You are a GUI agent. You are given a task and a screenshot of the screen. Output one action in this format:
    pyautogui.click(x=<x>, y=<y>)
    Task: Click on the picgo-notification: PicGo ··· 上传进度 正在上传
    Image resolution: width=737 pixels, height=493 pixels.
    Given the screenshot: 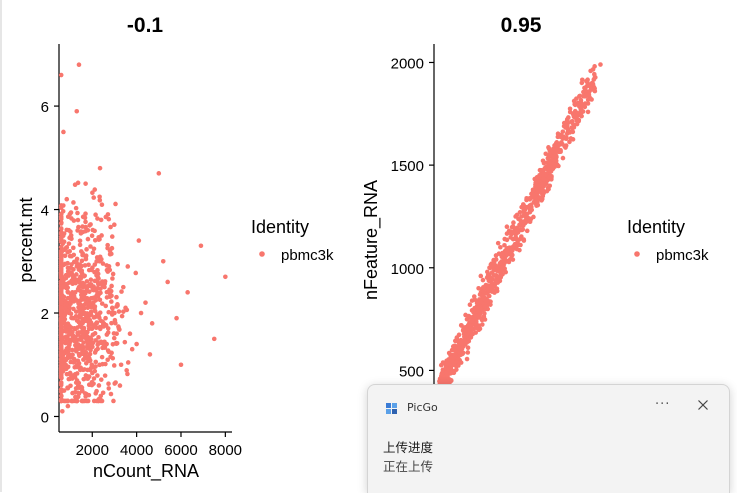 What is the action you would take?
    pyautogui.click(x=548, y=438)
    